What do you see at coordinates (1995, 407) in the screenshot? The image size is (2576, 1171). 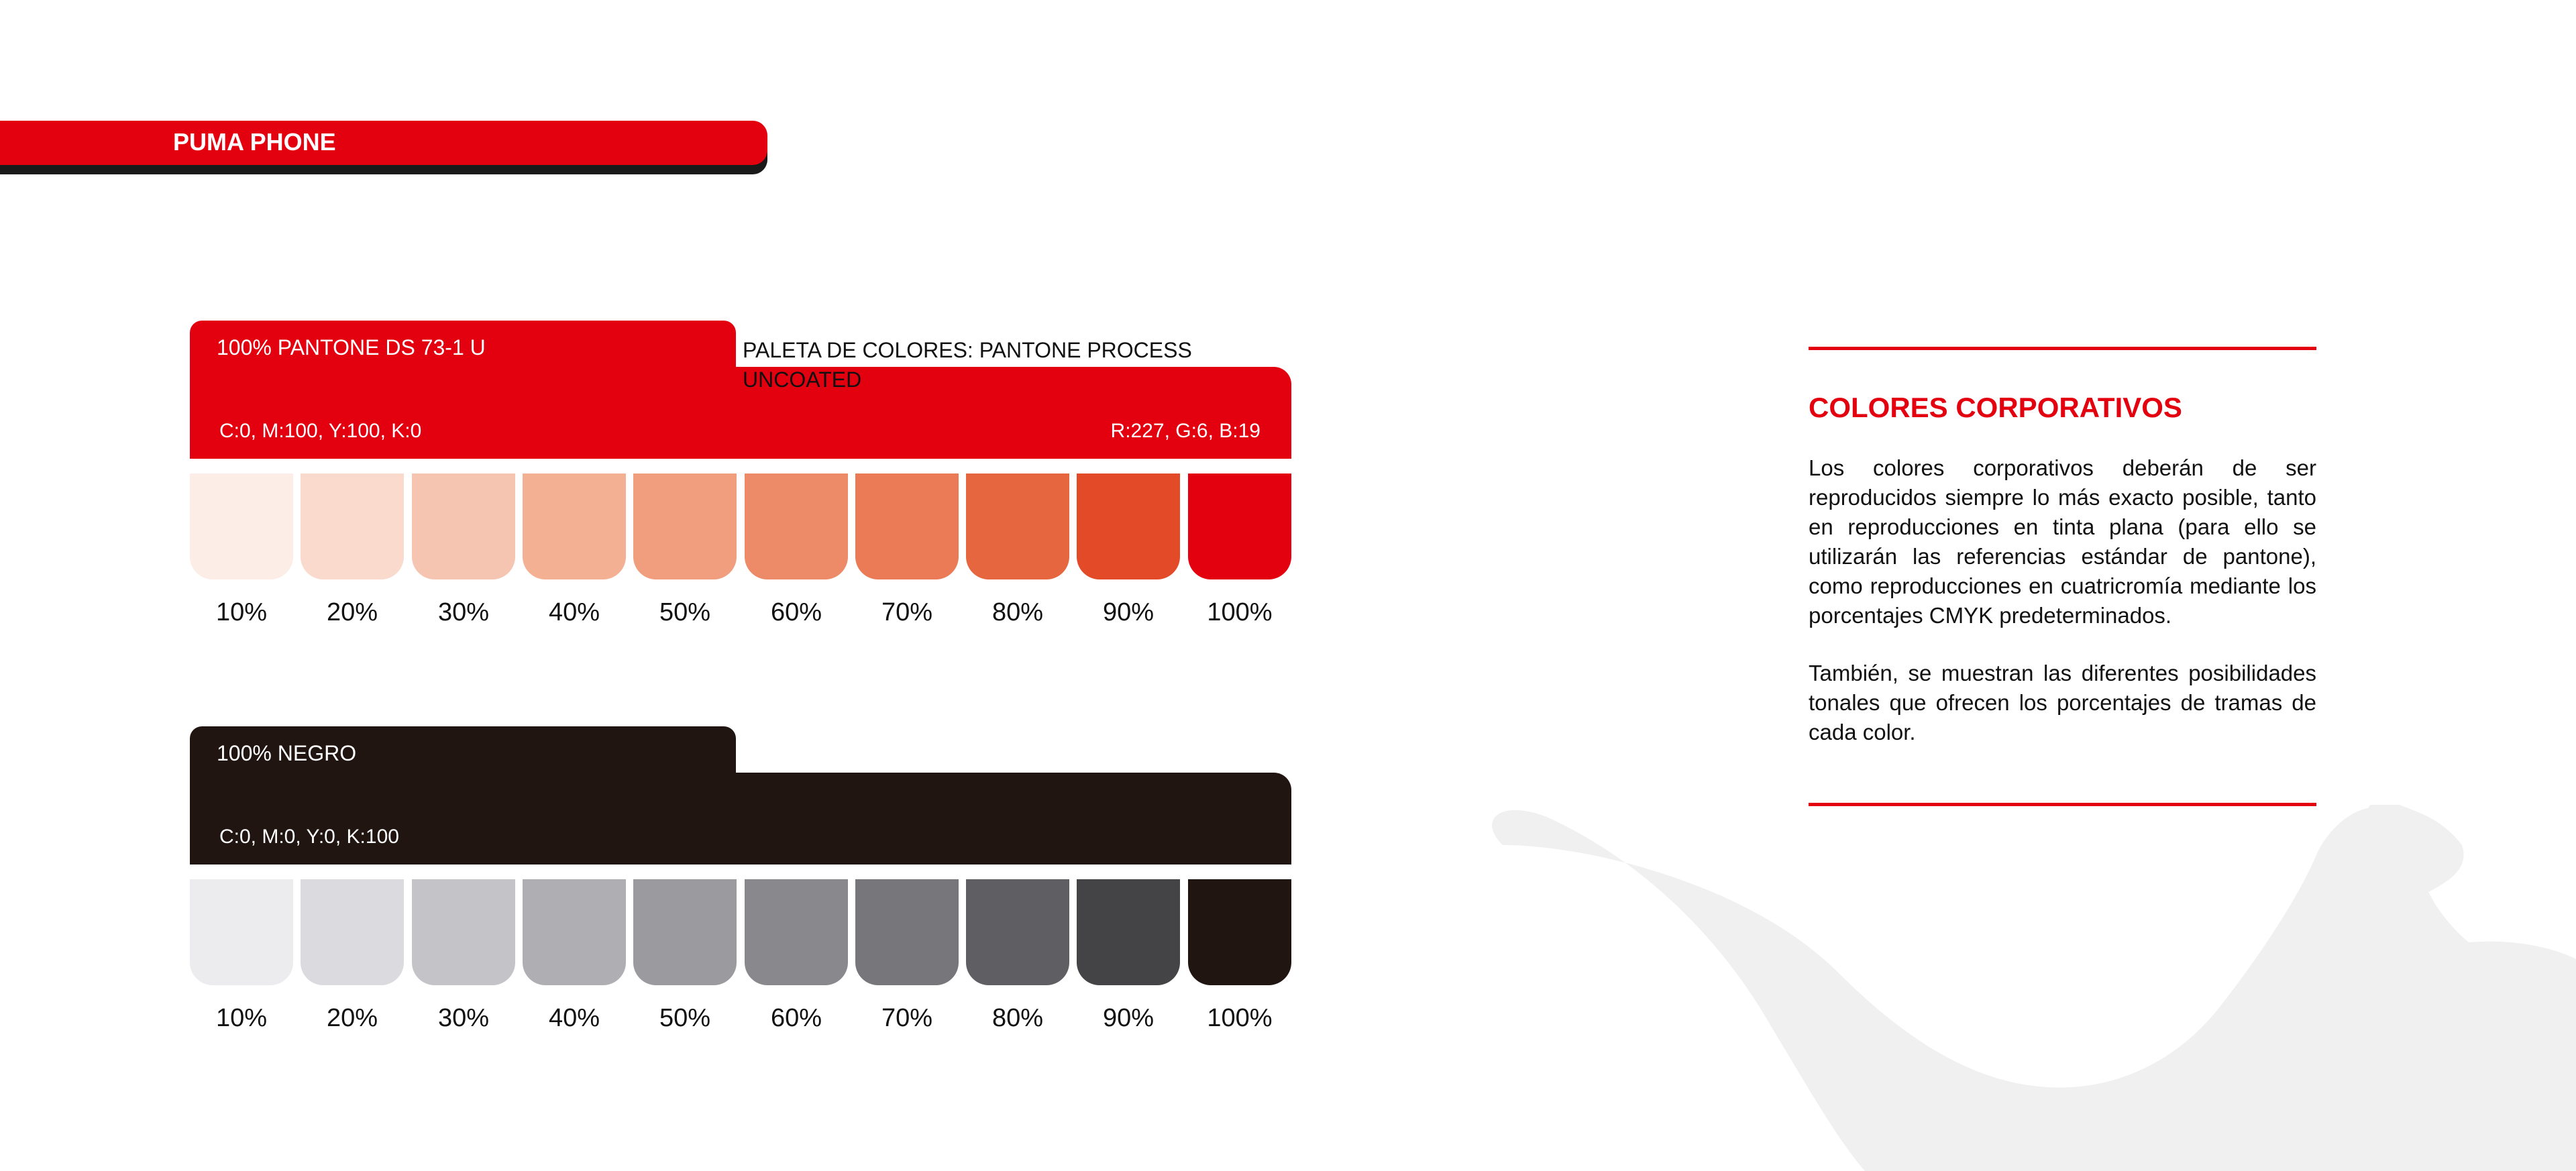 I see `section-title: COLORES CORPORATIVOS` at bounding box center [1995, 407].